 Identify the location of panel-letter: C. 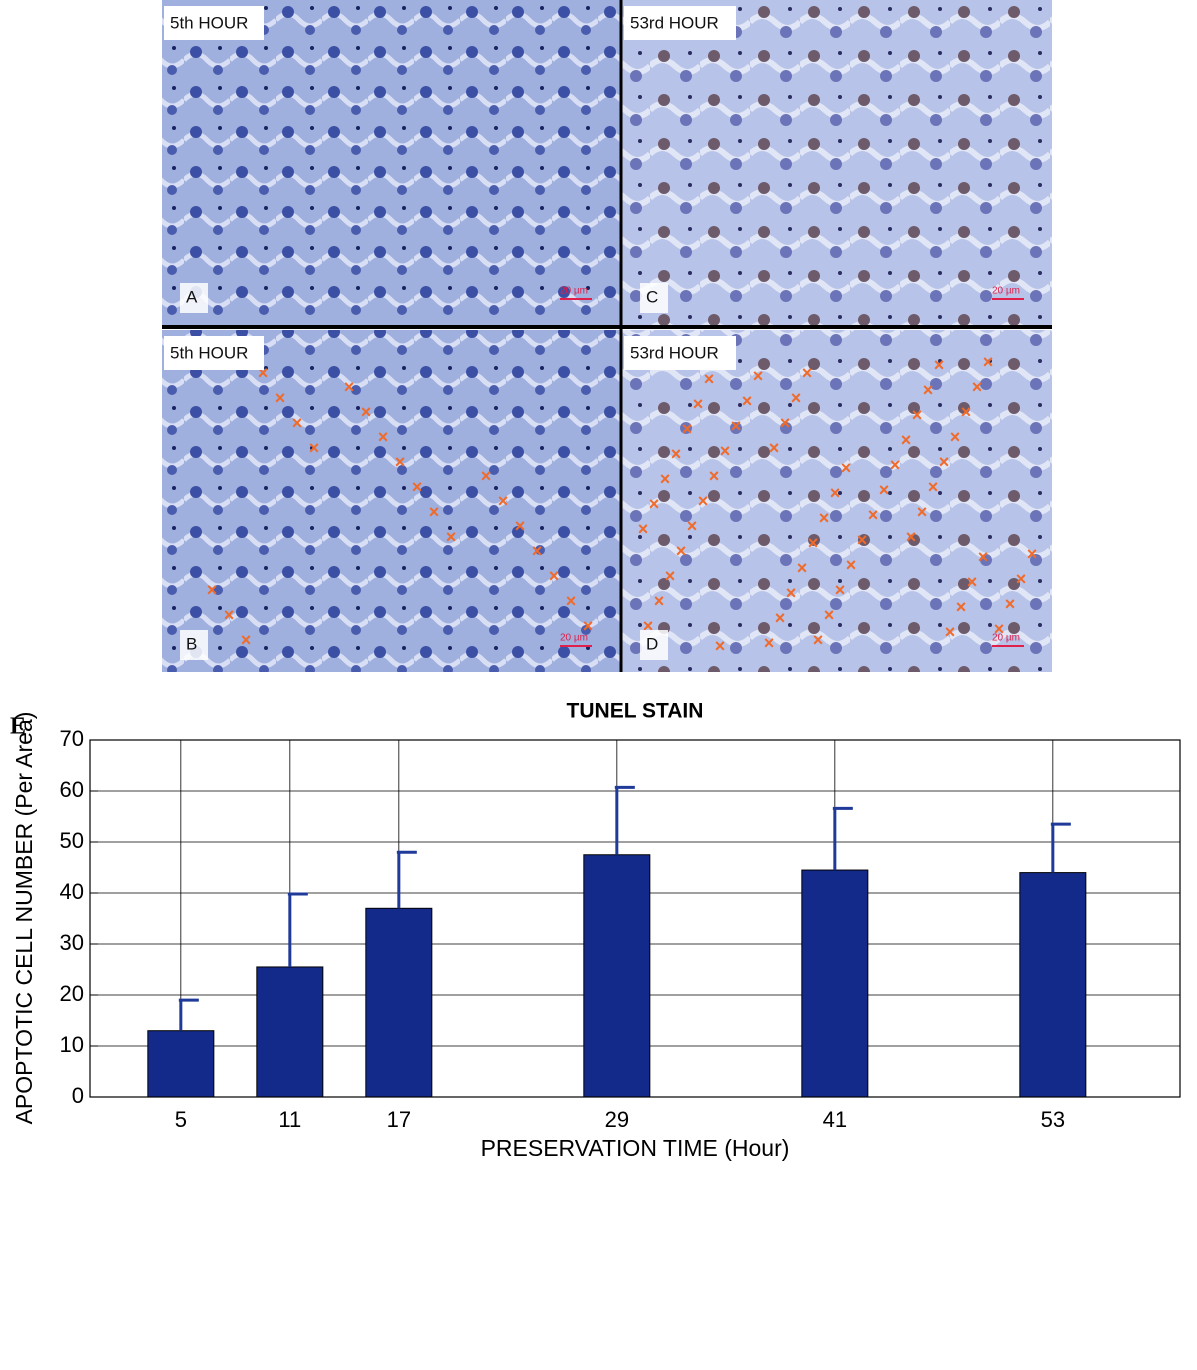
(652, 296).